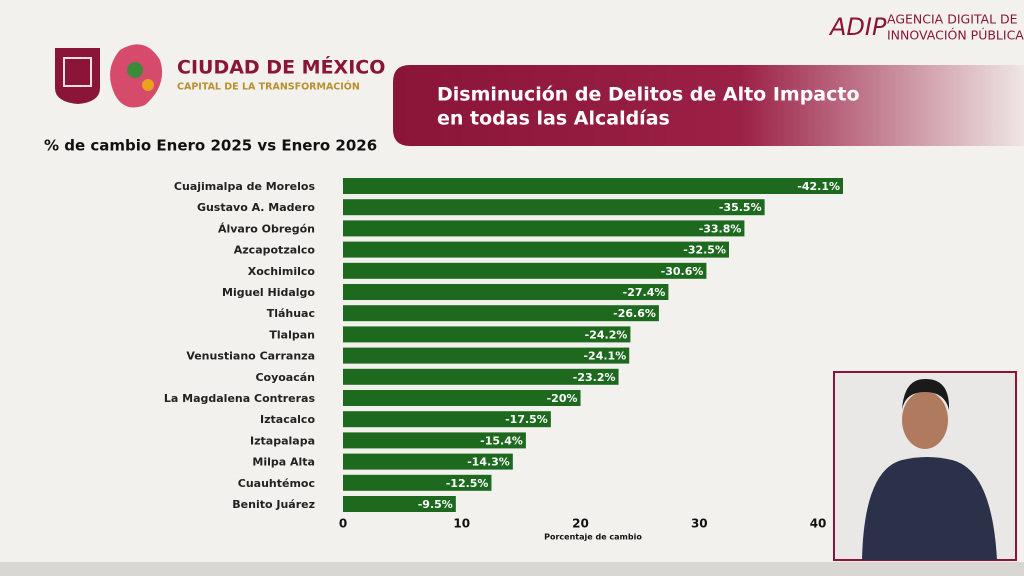 The width and height of the screenshot is (1024, 576). What do you see at coordinates (292, 334) in the screenshot?
I see `y-tick-label: Tlalpan` at bounding box center [292, 334].